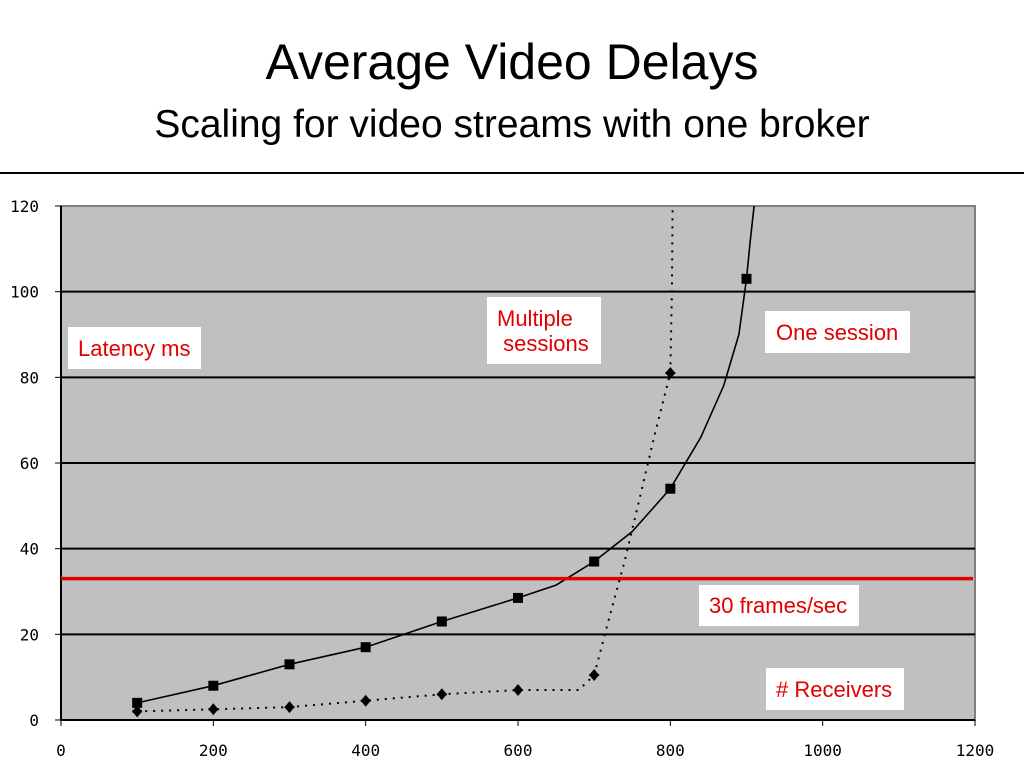  I want to click on x-tick-label: 200, so click(213, 750).